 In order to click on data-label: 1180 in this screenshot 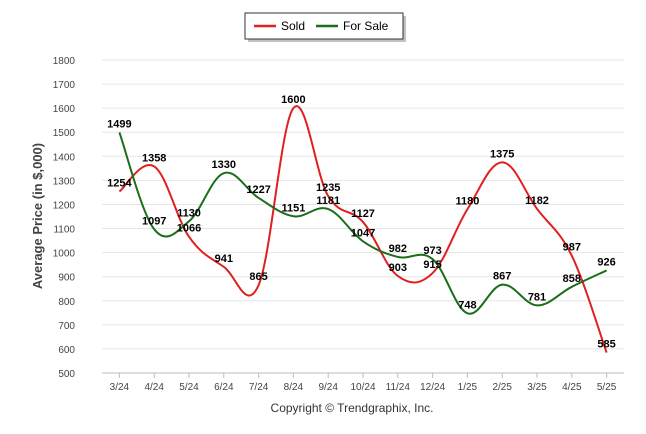, I will do `click(467, 201)`.